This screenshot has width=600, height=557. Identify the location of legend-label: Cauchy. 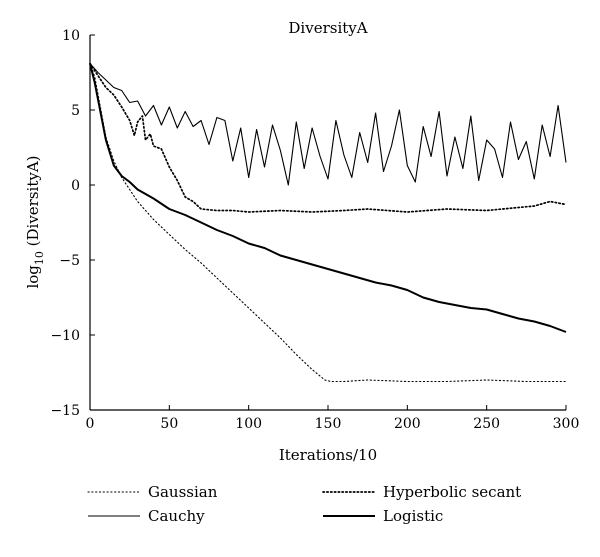
(176, 516).